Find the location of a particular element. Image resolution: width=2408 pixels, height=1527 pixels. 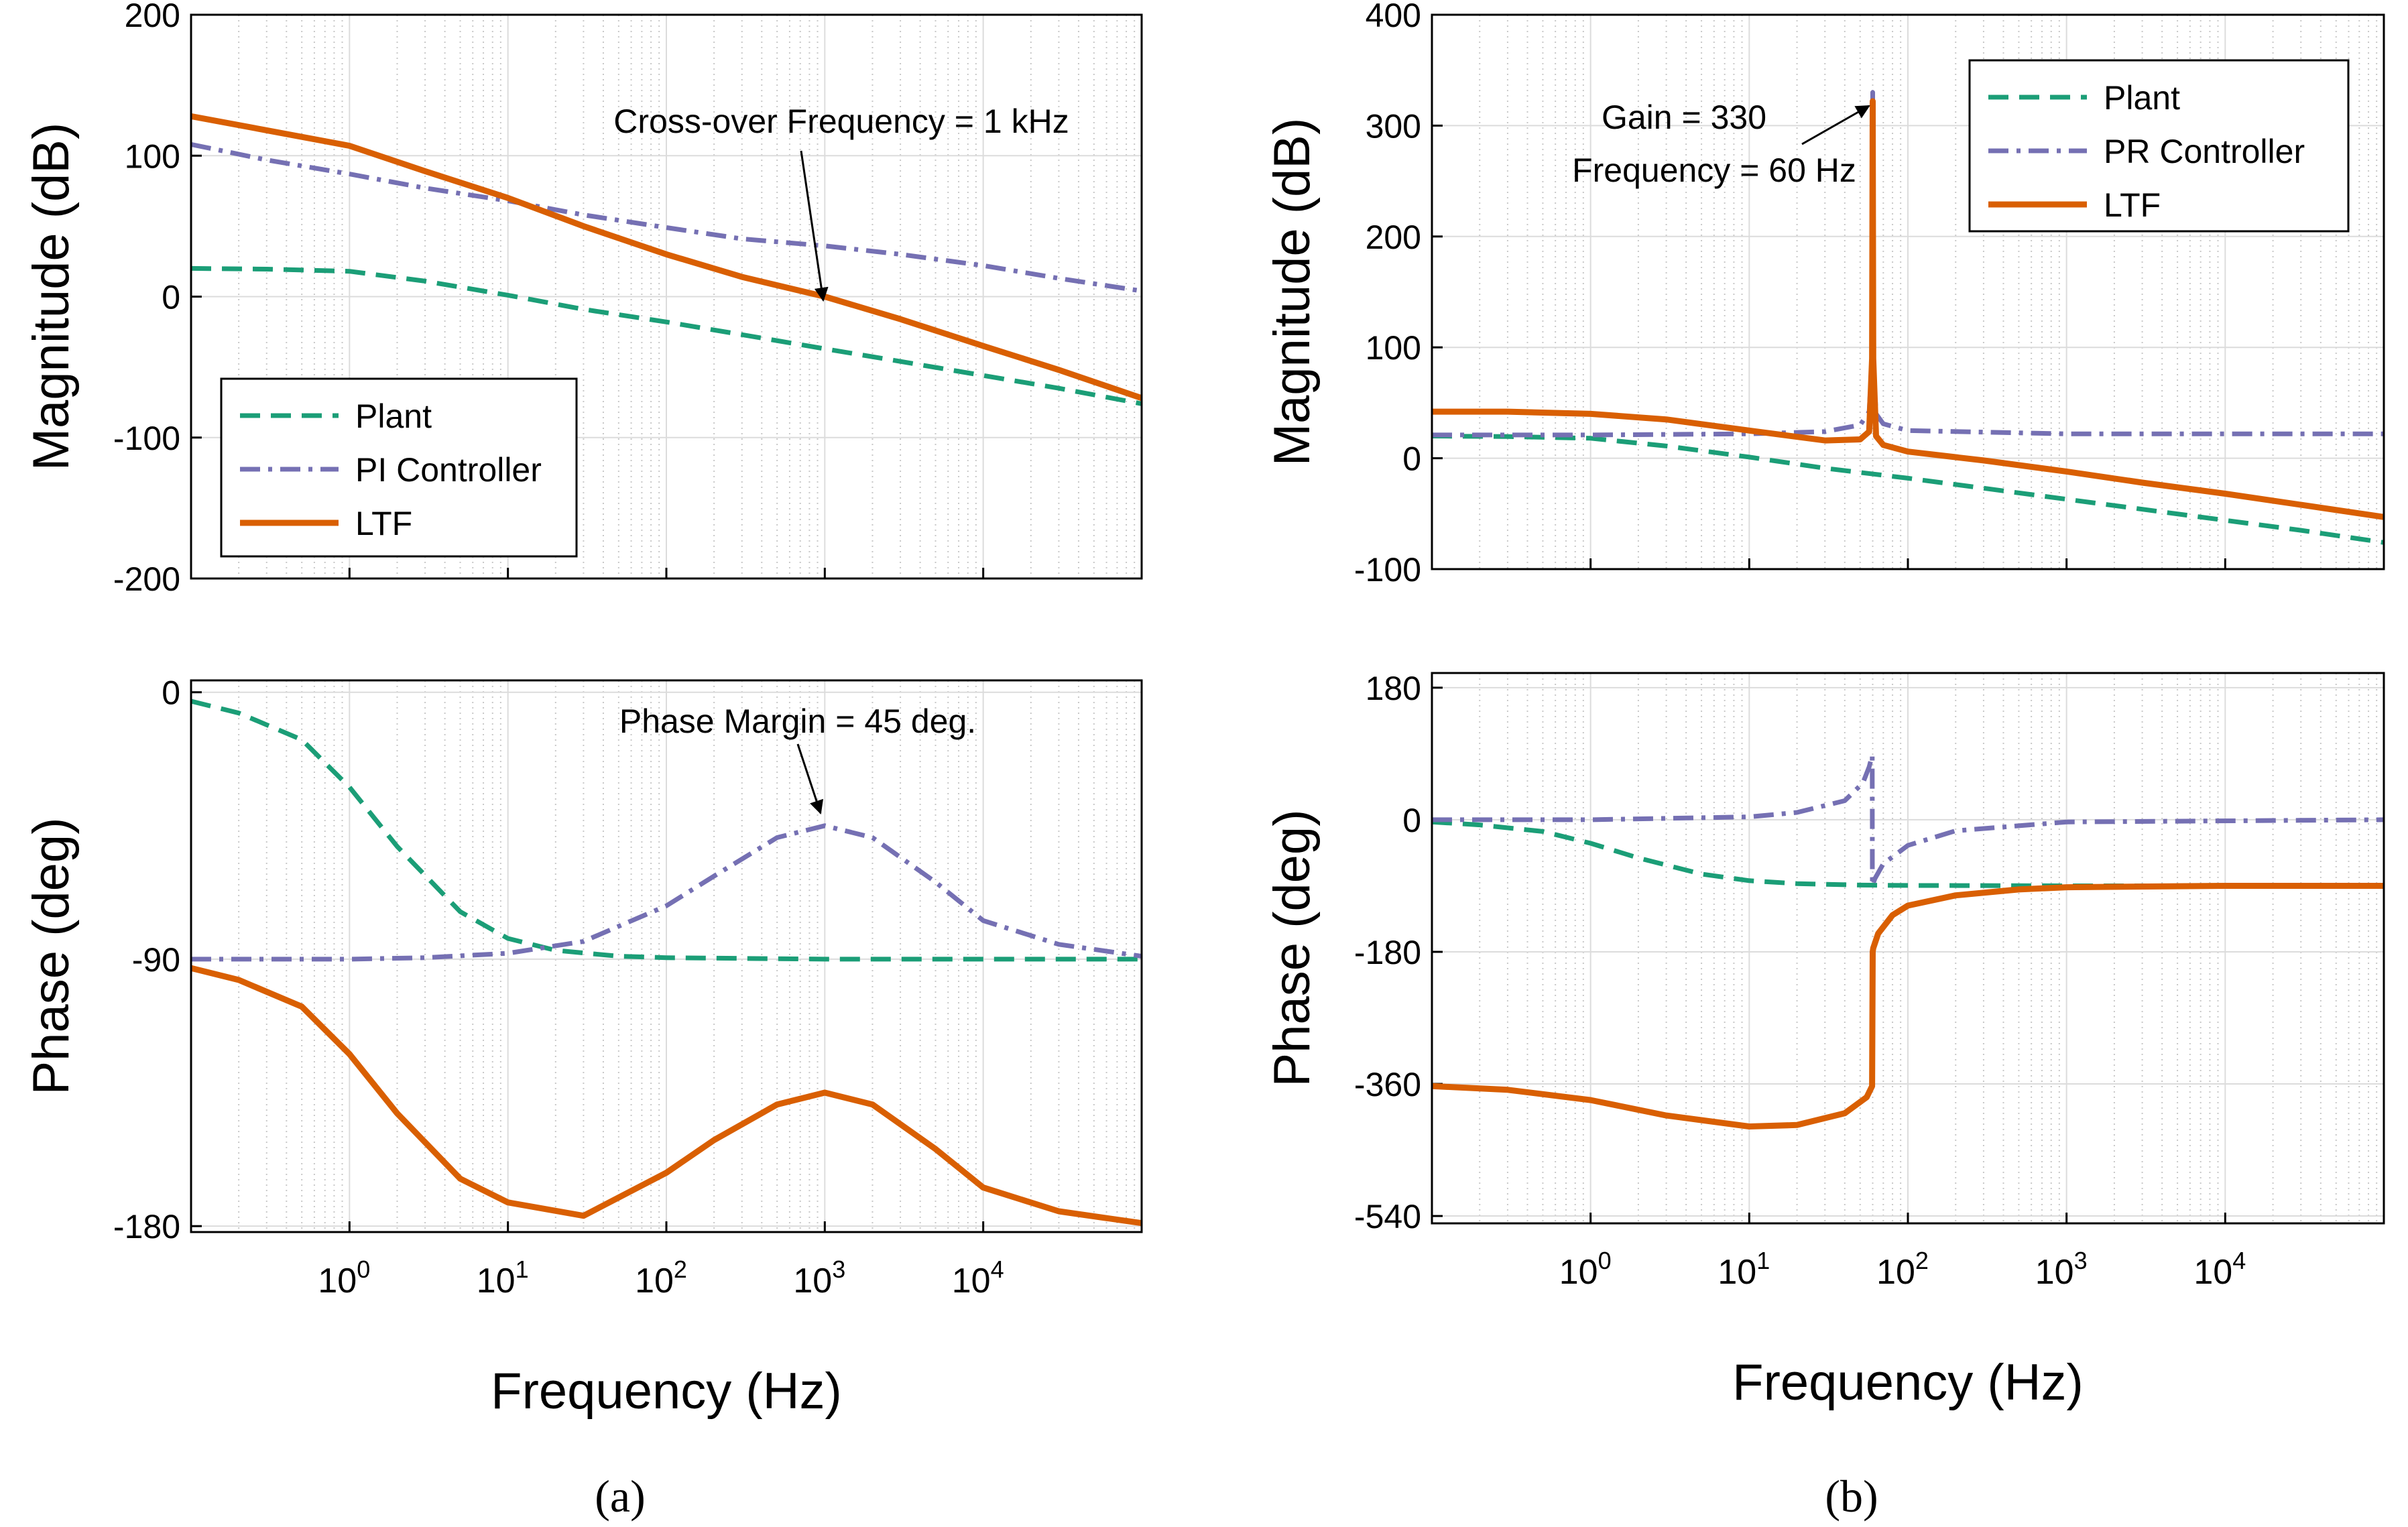

legend-label-pi-controller: PI Controller is located at coordinates (448, 470).